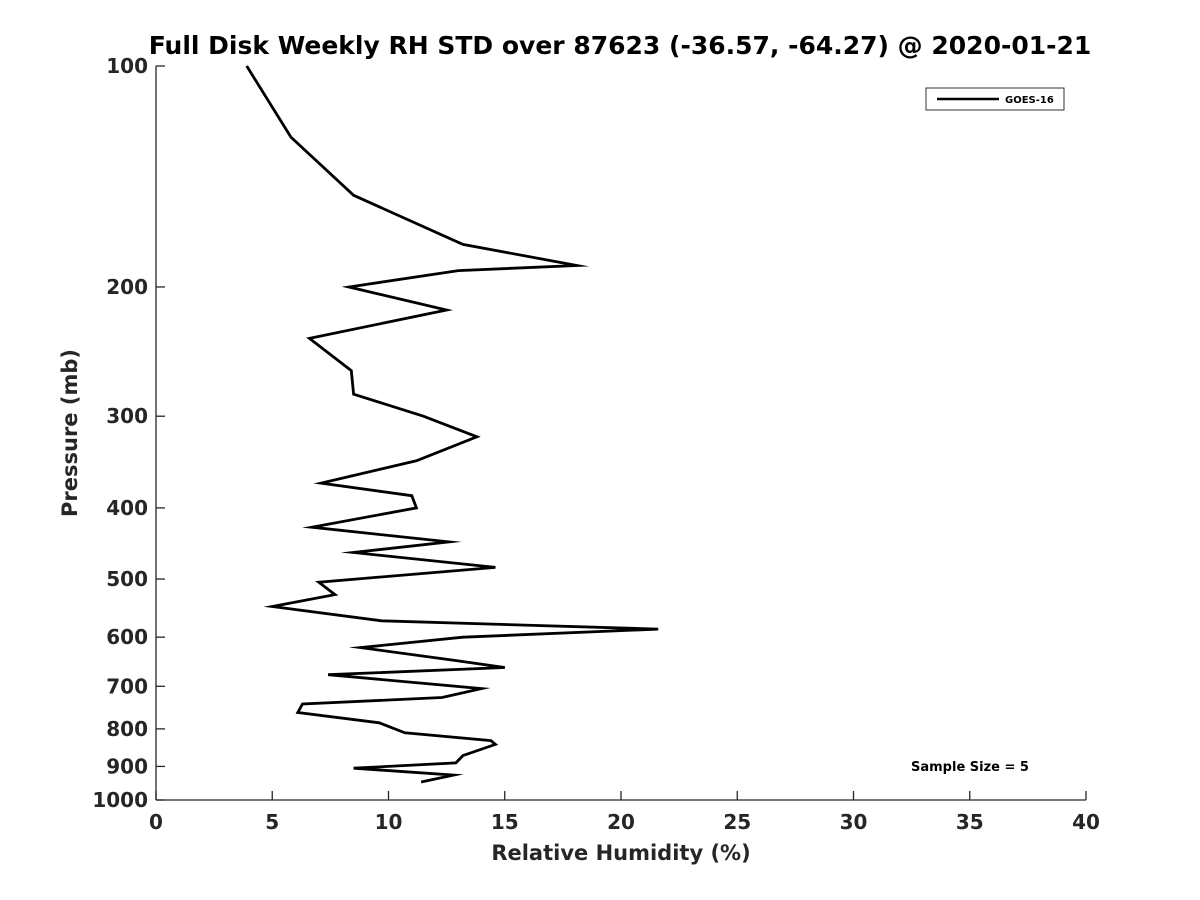 The image size is (1200, 900). Describe the element at coordinates (1029, 100) in the screenshot. I see `legend-label-goes-16: GOES-16` at that location.